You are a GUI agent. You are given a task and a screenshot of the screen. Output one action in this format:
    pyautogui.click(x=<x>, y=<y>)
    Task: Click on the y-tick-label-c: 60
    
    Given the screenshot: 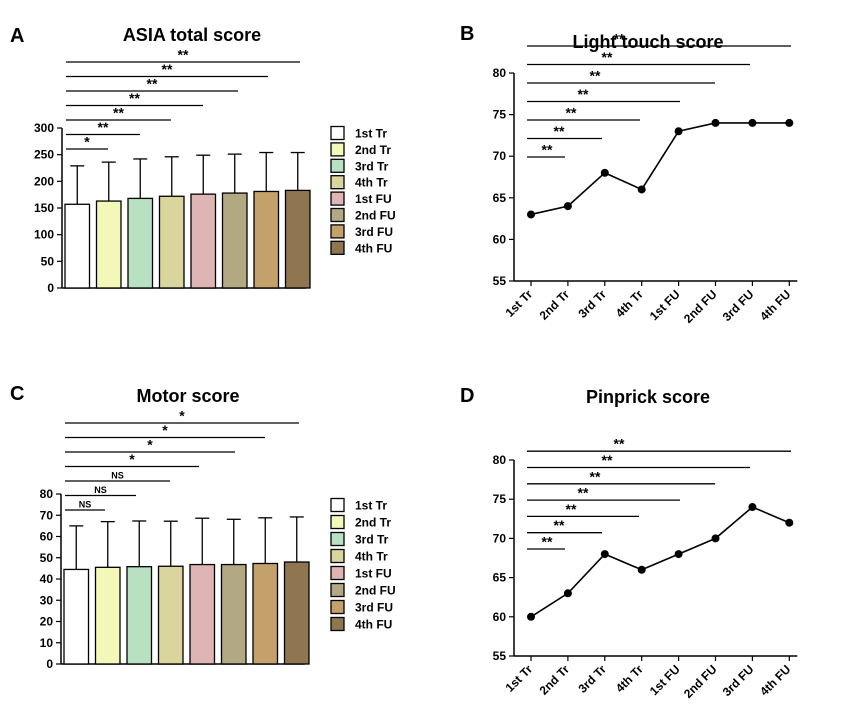 What is the action you would take?
    pyautogui.click(x=47, y=537)
    